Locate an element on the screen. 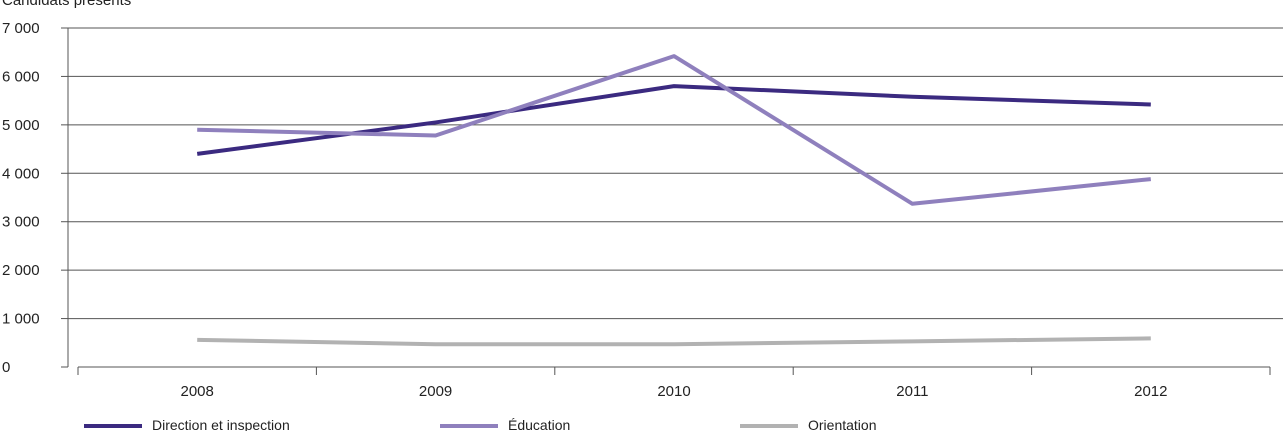 The height and width of the screenshot is (431, 1283). x-tick-label: 2008 is located at coordinates (197, 391).